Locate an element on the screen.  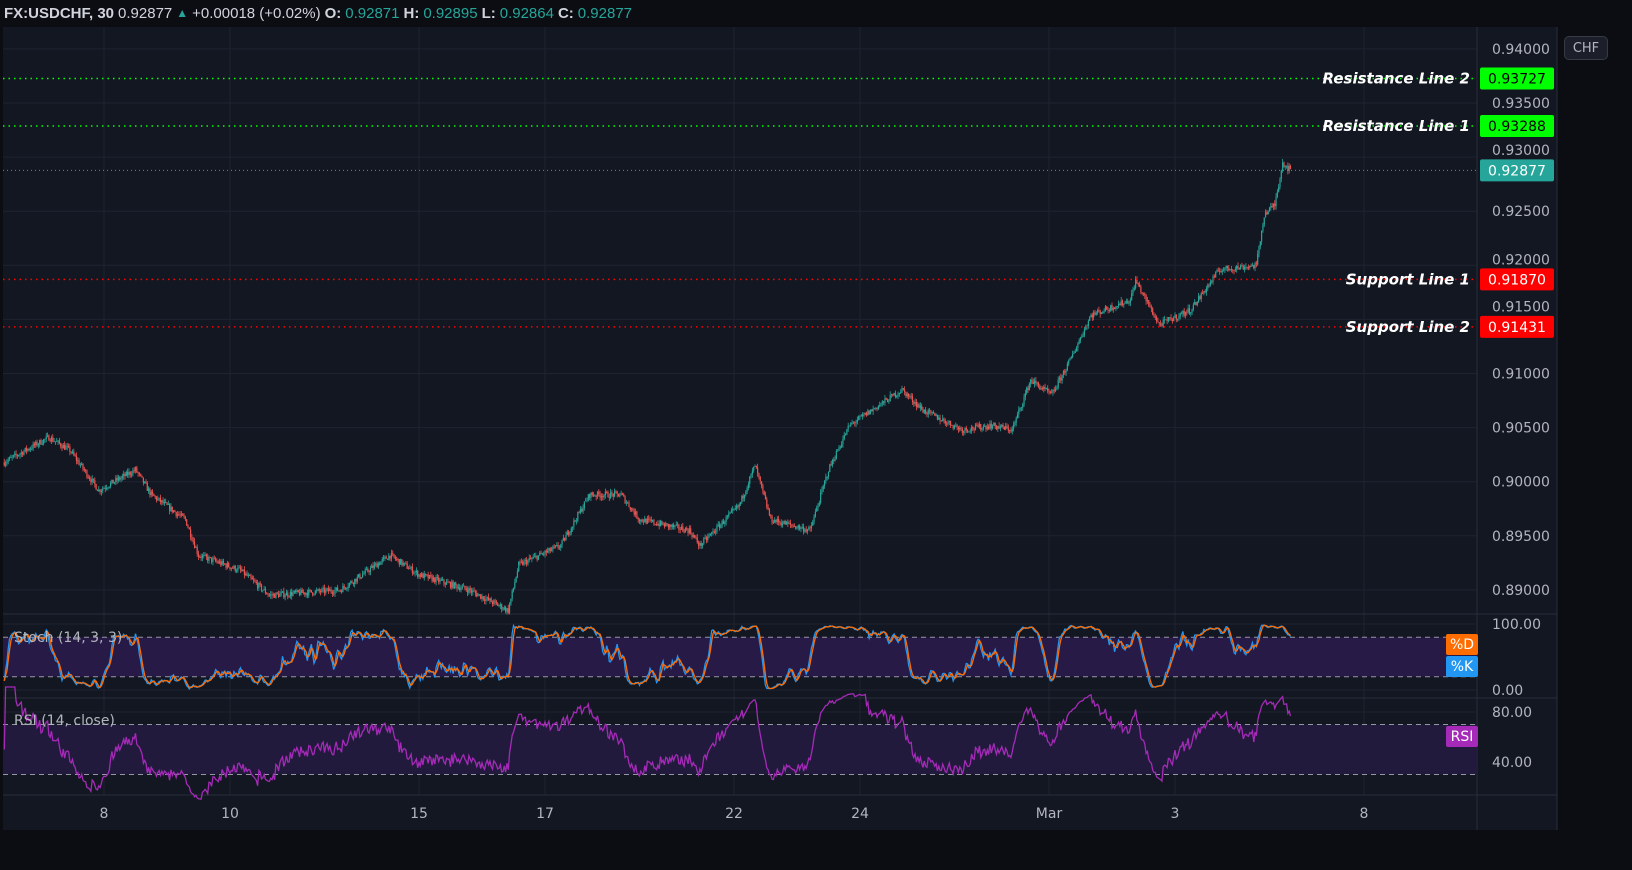
stoch-title: Stoch (14, 3, 3) is located at coordinates (68, 638).